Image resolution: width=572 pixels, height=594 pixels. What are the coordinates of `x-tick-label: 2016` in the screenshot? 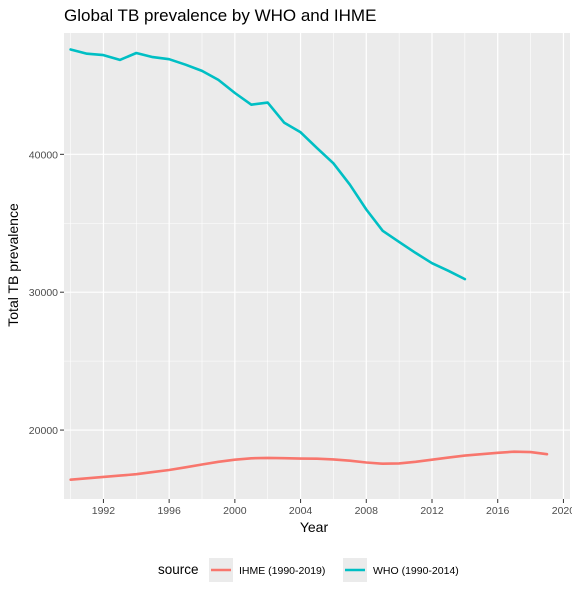 It's located at (498, 511).